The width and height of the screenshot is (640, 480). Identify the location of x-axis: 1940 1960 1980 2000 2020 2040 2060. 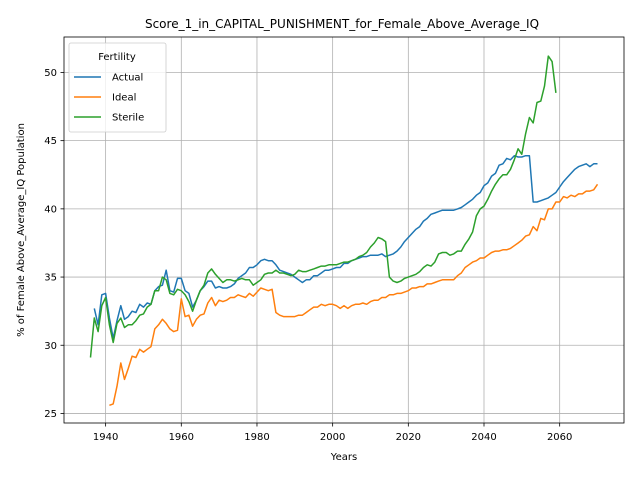
(332, 433).